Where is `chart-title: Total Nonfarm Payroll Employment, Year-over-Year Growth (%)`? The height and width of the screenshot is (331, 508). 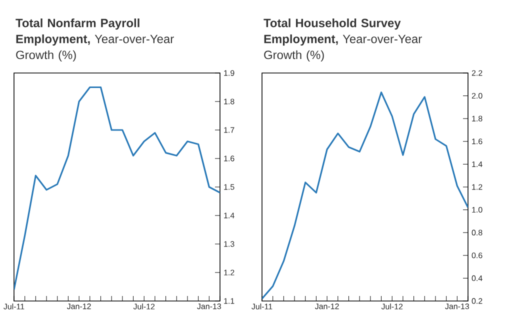 chart-title: Total Nonfarm Payroll Employment, Year-over-Year Growth (%) is located at coordinates (95, 40).